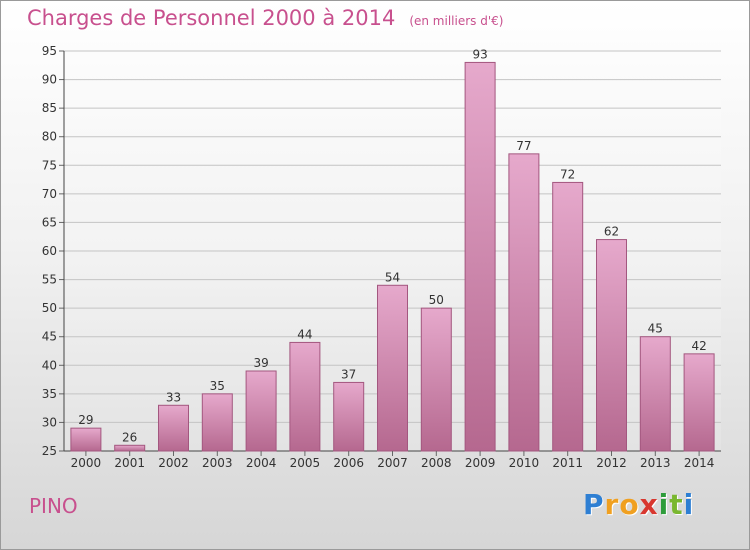  I want to click on chart-subtitle: (en milliers d'€), so click(456, 21).